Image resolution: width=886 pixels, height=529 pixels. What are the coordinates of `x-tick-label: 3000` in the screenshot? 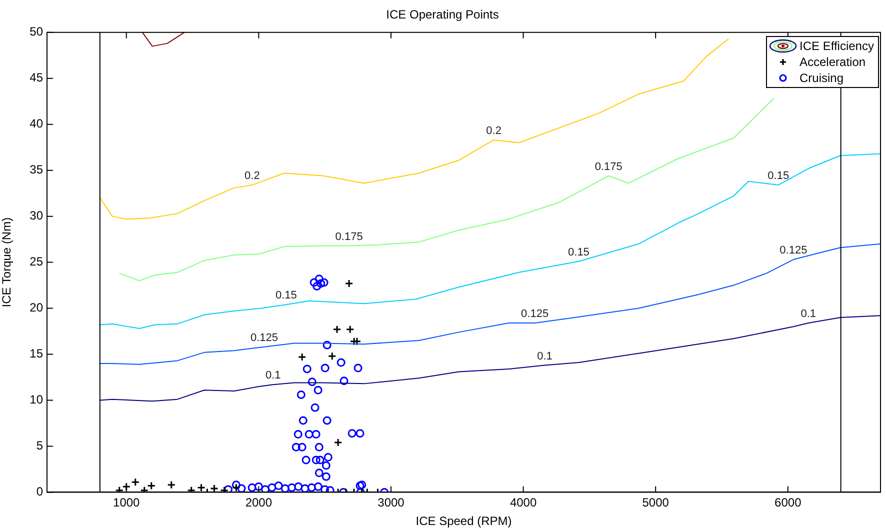 It's located at (391, 503).